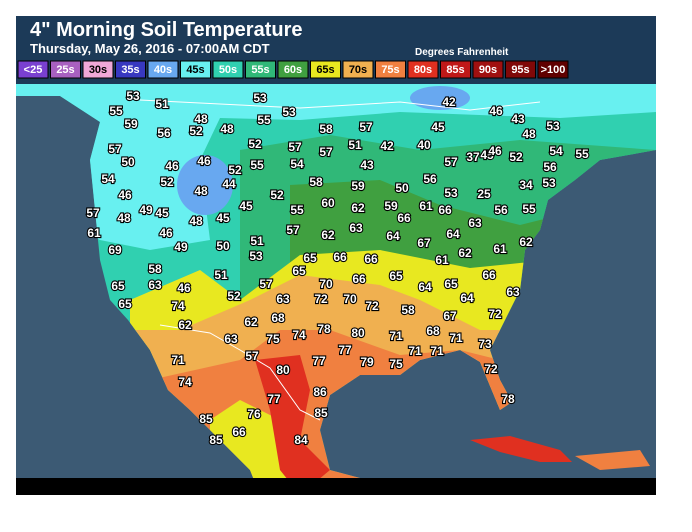 The image size is (692, 532). I want to click on station-reading: 63, so click(155, 285).